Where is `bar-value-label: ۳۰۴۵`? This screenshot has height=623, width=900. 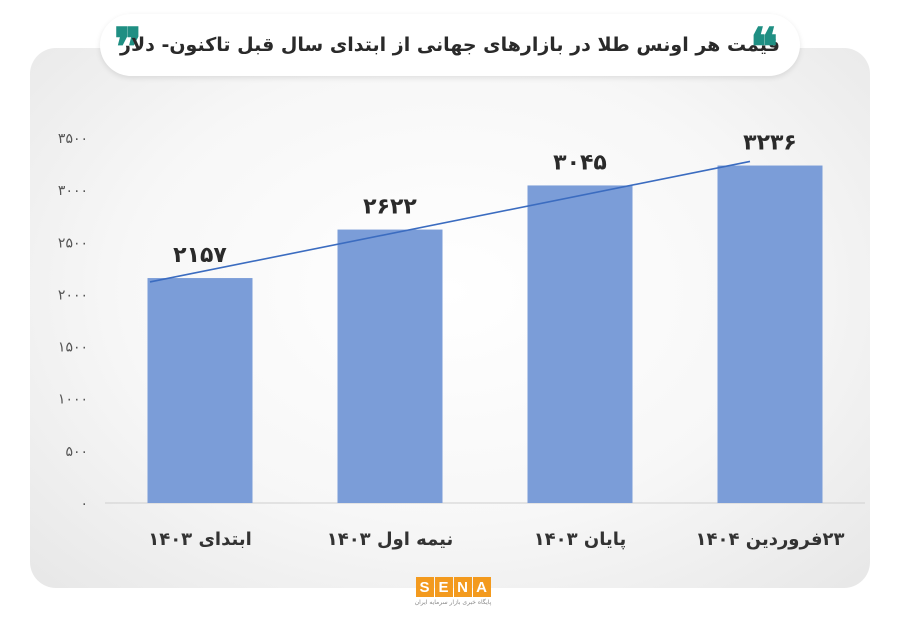 bar-value-label: ۳۰۴۵ is located at coordinates (580, 162).